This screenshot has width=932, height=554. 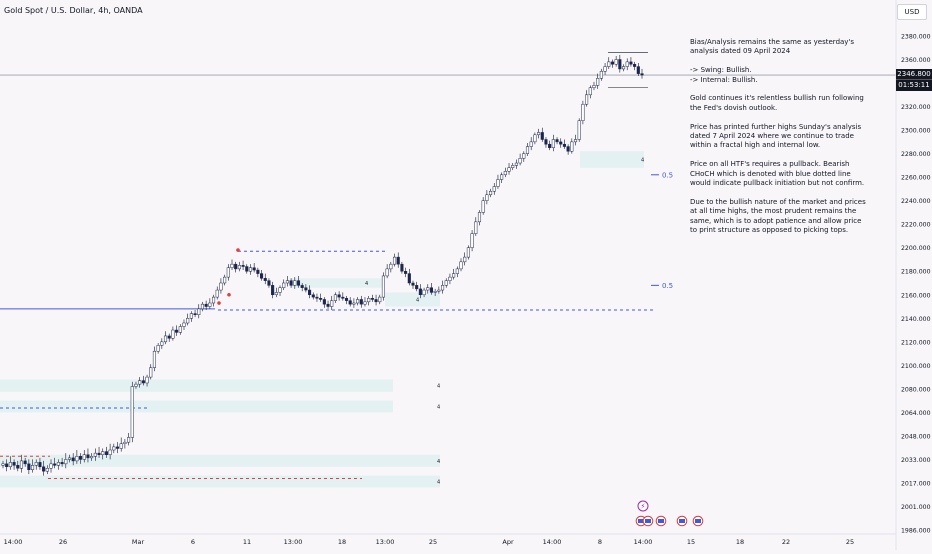 I want to click on swing-high-marker, so click(x=229, y=294).